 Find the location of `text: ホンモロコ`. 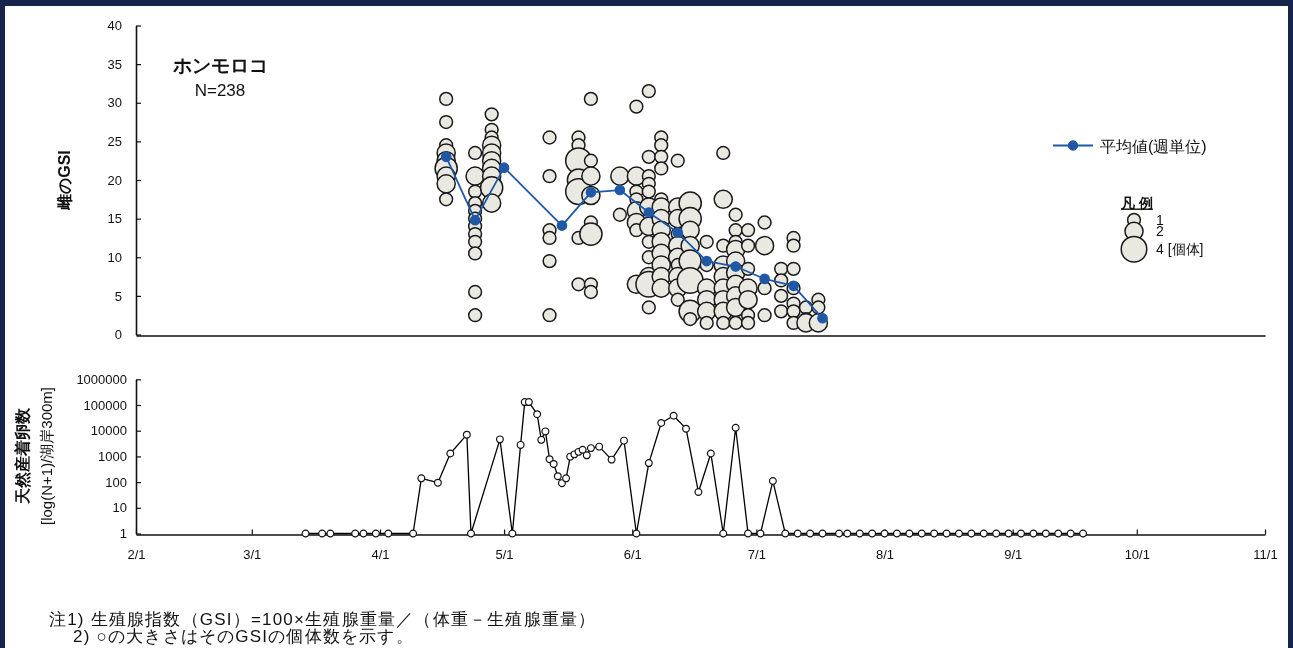

text: ホンモロコ is located at coordinates (219, 65).